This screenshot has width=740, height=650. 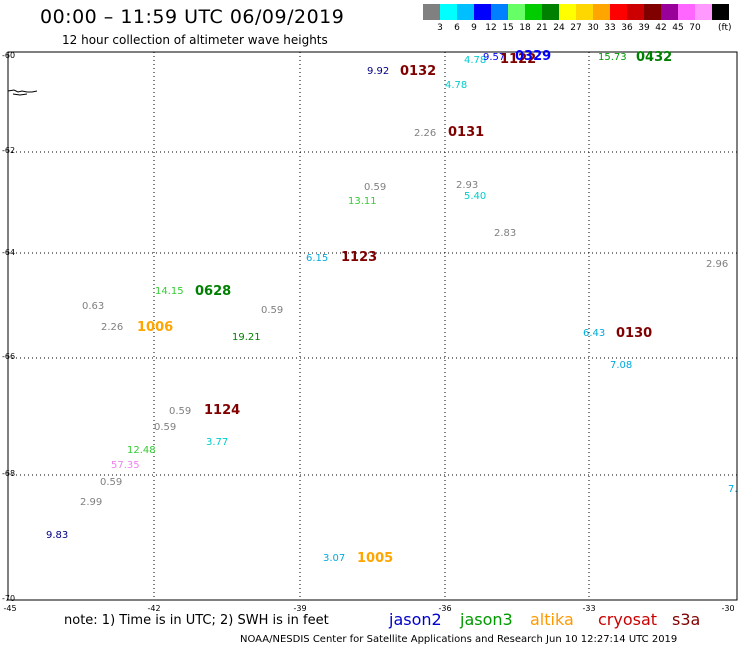 I want to click on lon-label: -39, so click(x=300, y=608).